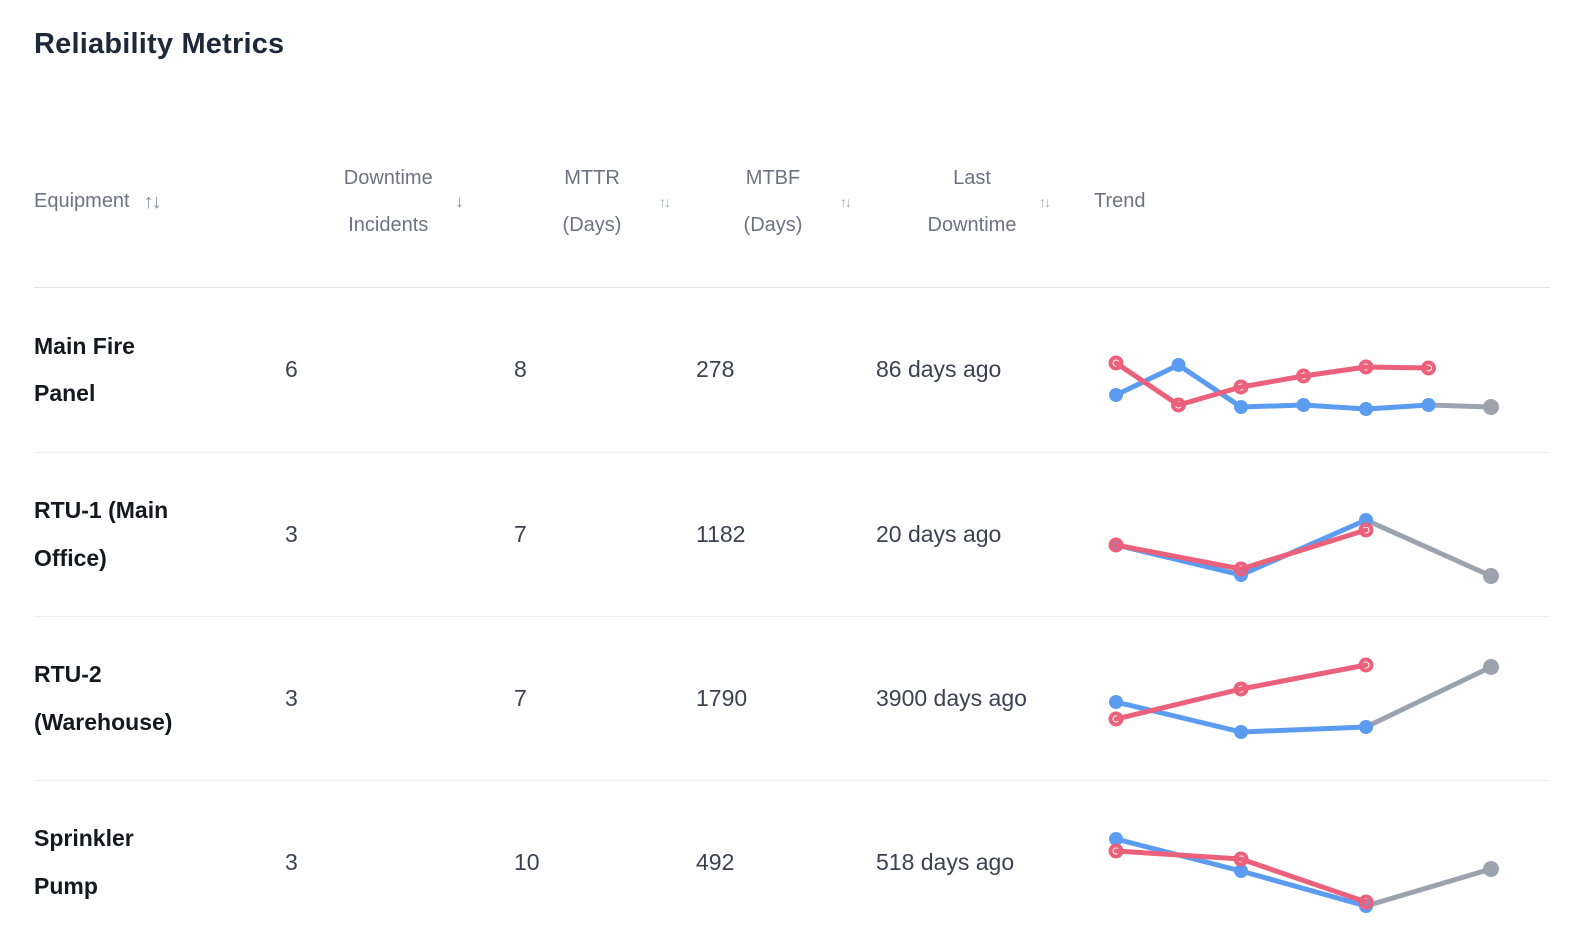  What do you see at coordinates (459, 201) in the screenshot?
I see `sort-descending-icon: ↓` at bounding box center [459, 201].